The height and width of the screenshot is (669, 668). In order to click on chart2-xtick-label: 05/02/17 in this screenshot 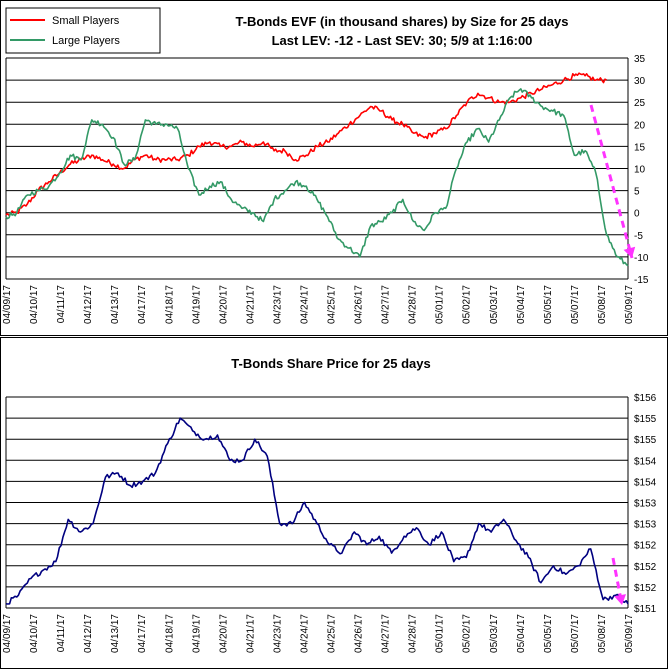, I will do `click(467, 633)`.